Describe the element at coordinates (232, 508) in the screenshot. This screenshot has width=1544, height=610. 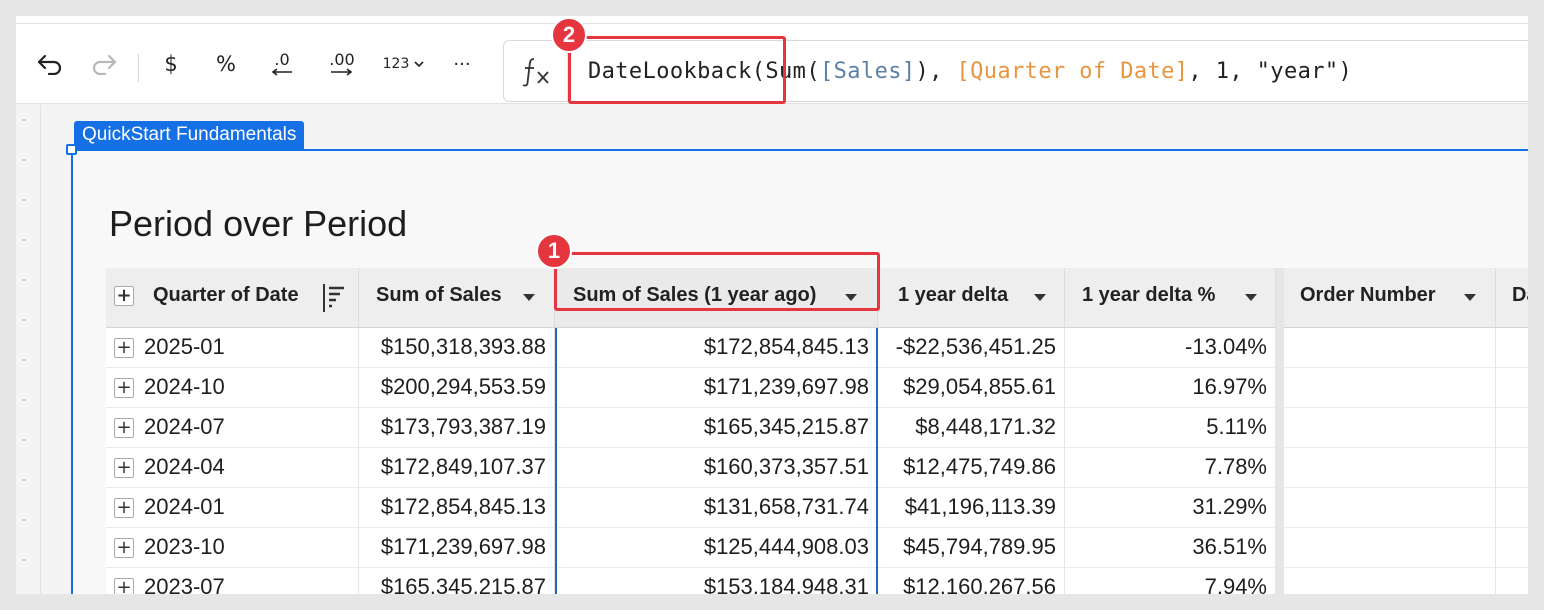
I see `table-row: +2024-01` at that location.